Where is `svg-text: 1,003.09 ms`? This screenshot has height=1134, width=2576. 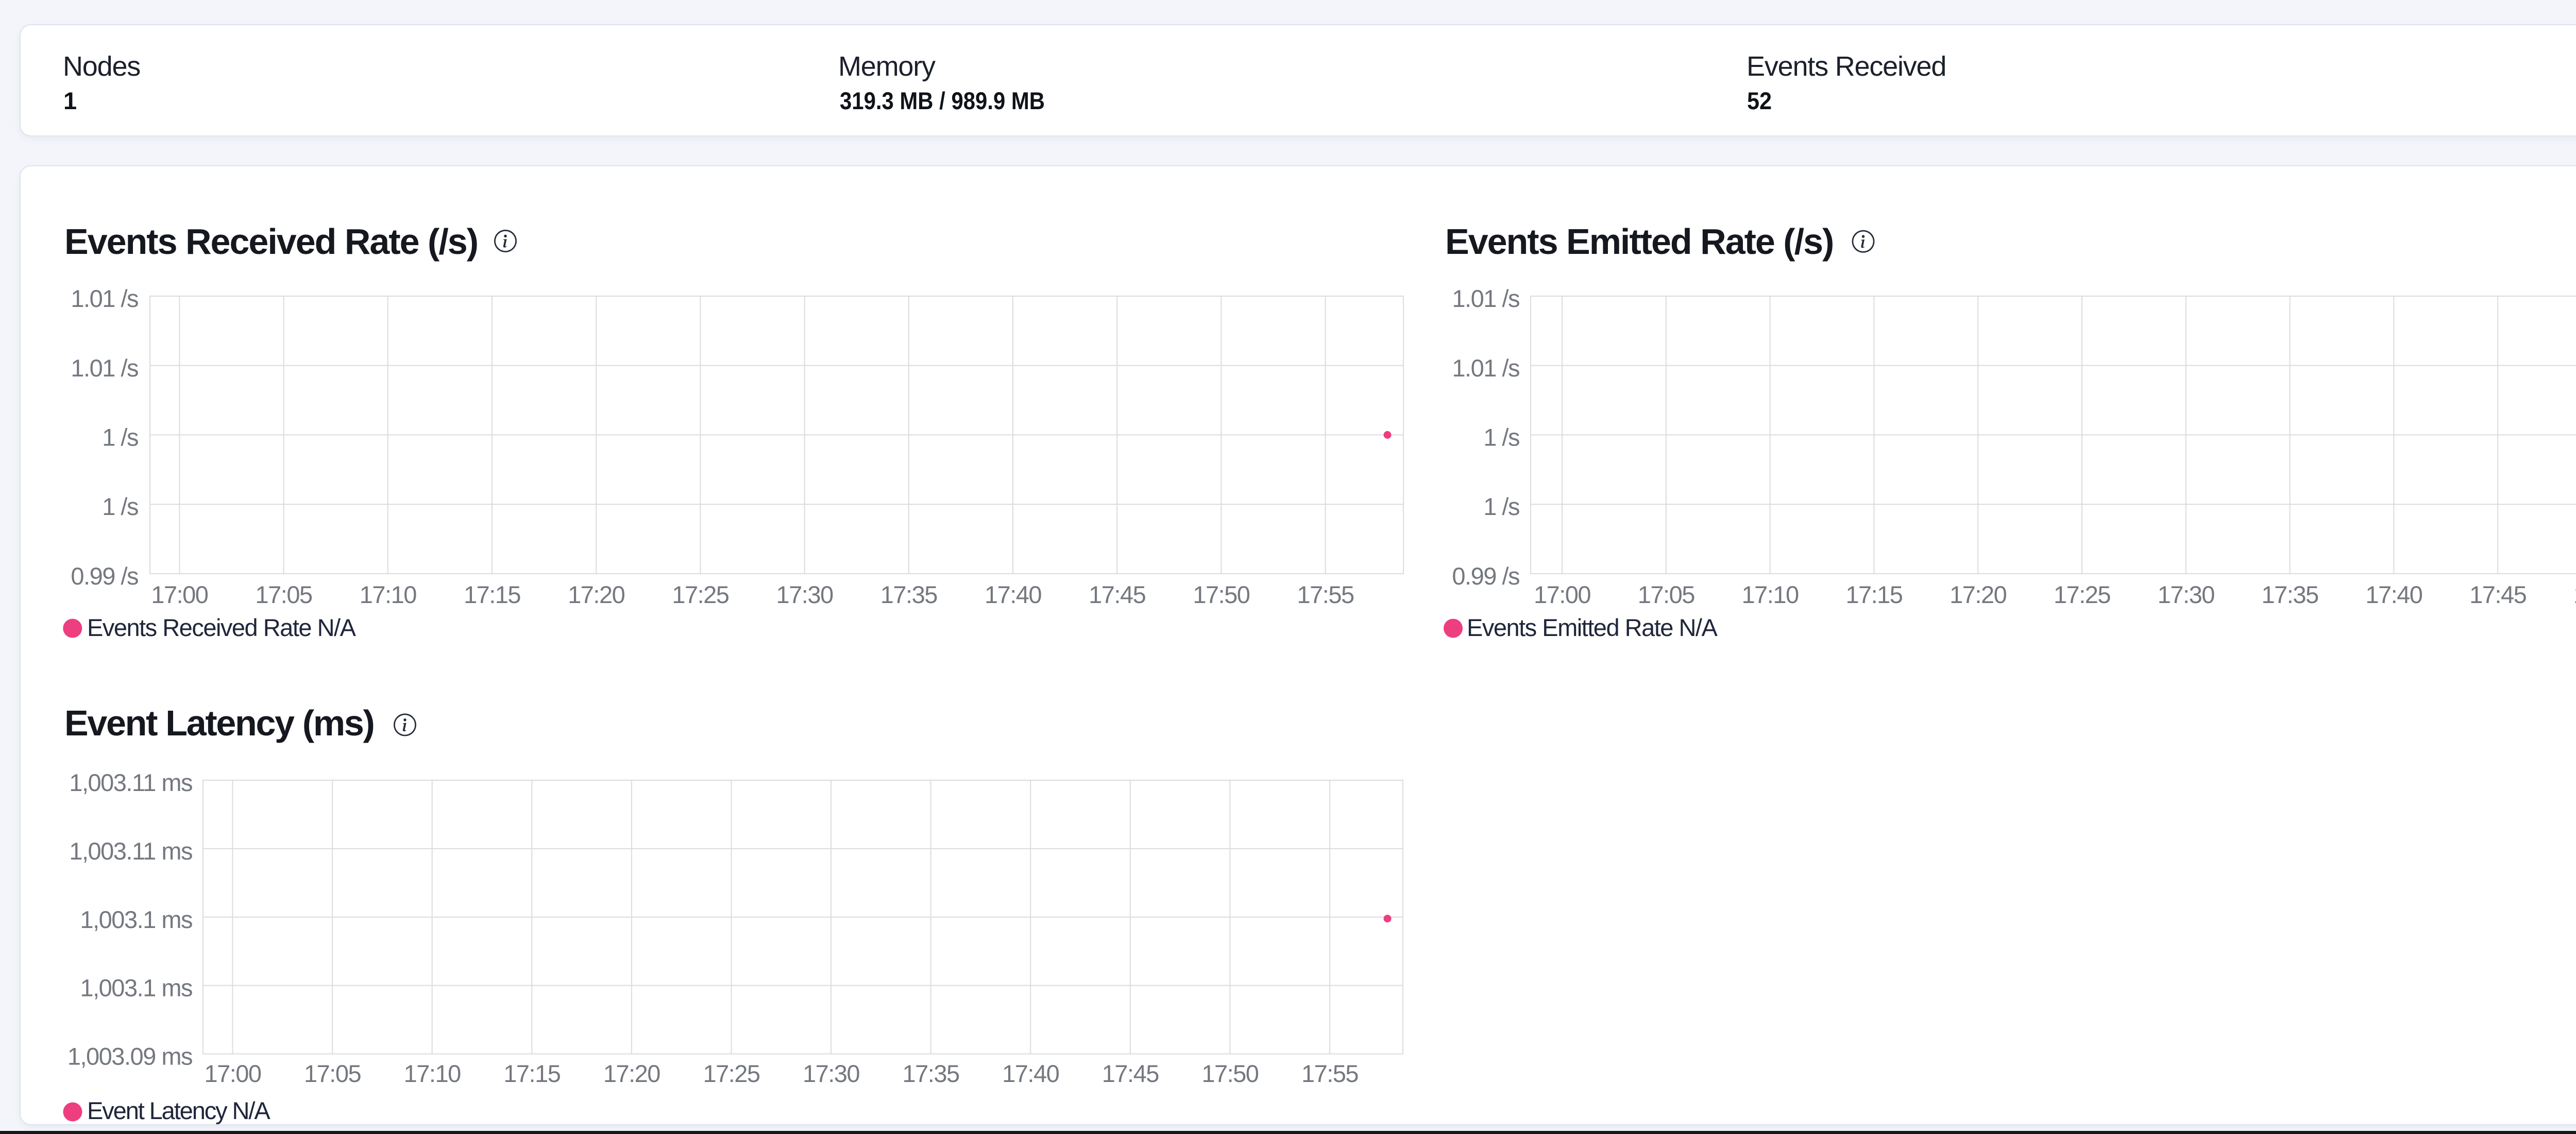 svg-text: 1,003.09 ms is located at coordinates (129, 1056).